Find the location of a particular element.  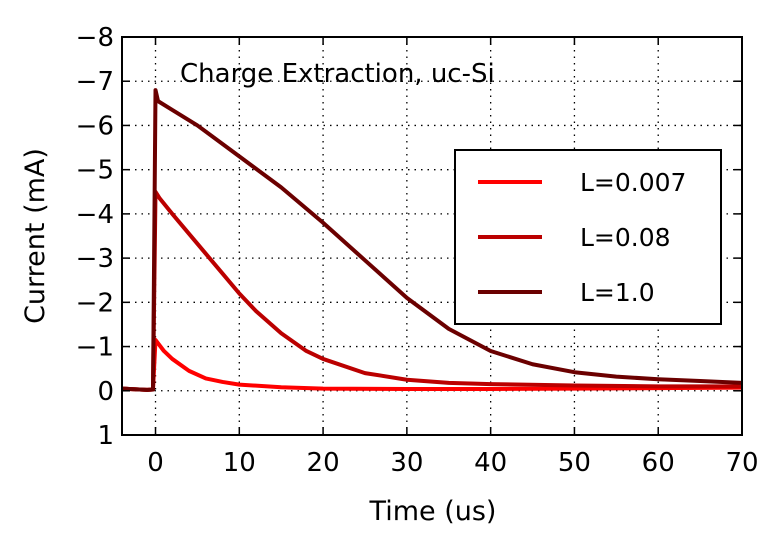

y-tick-label: 1 is located at coordinates (105, 436).